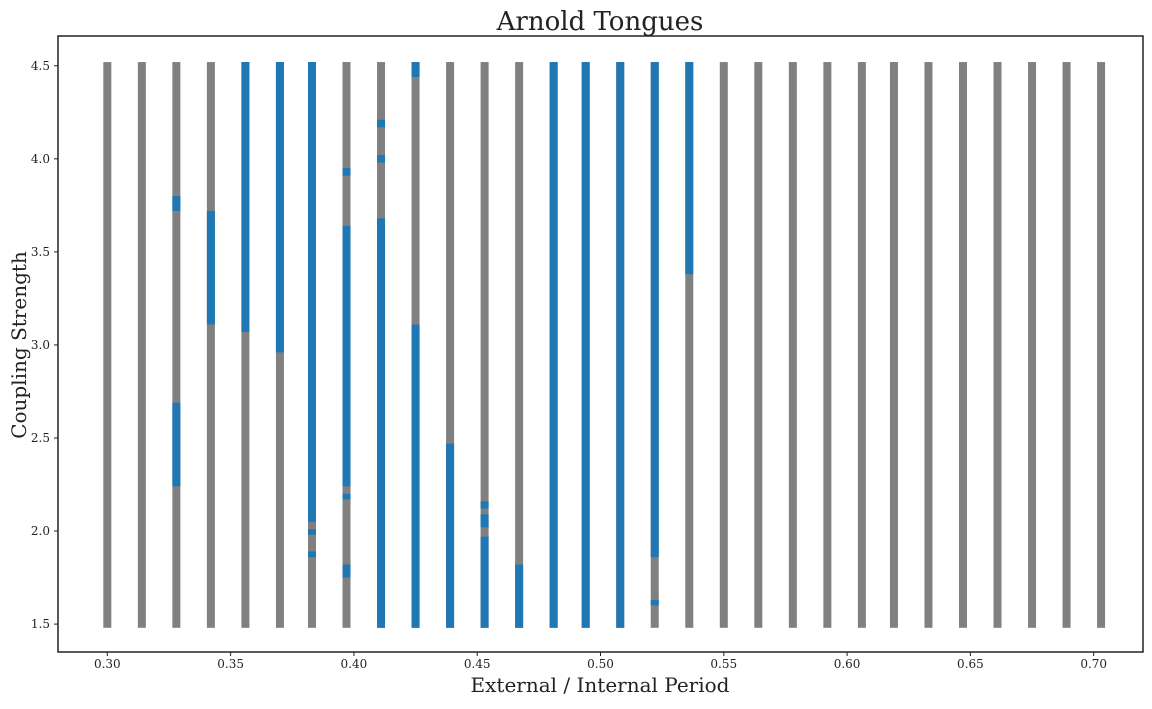 This screenshot has height=709, width=1152. Describe the element at coordinates (40, 252) in the screenshot. I see `y-tick-label-4: 3.5` at that location.